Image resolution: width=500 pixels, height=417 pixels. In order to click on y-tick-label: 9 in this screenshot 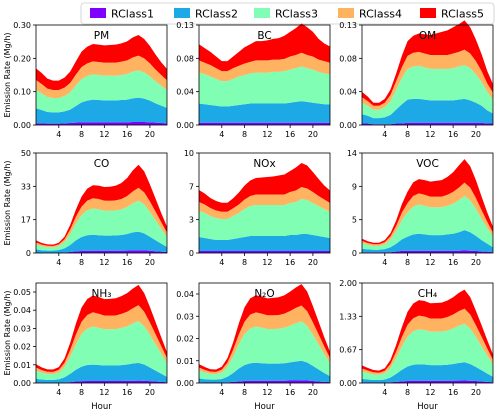, I will do `click(354, 186)`.